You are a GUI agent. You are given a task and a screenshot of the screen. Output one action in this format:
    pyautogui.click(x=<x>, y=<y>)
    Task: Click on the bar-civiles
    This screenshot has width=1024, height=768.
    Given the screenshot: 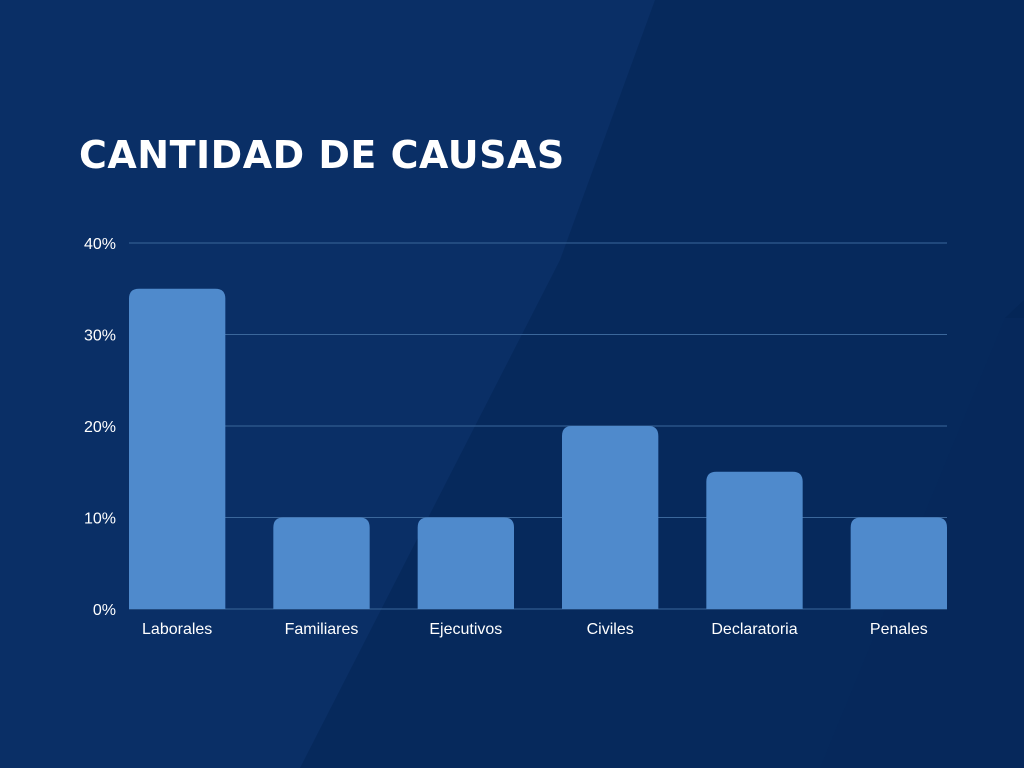 What is the action you would take?
    pyautogui.click(x=610, y=517)
    